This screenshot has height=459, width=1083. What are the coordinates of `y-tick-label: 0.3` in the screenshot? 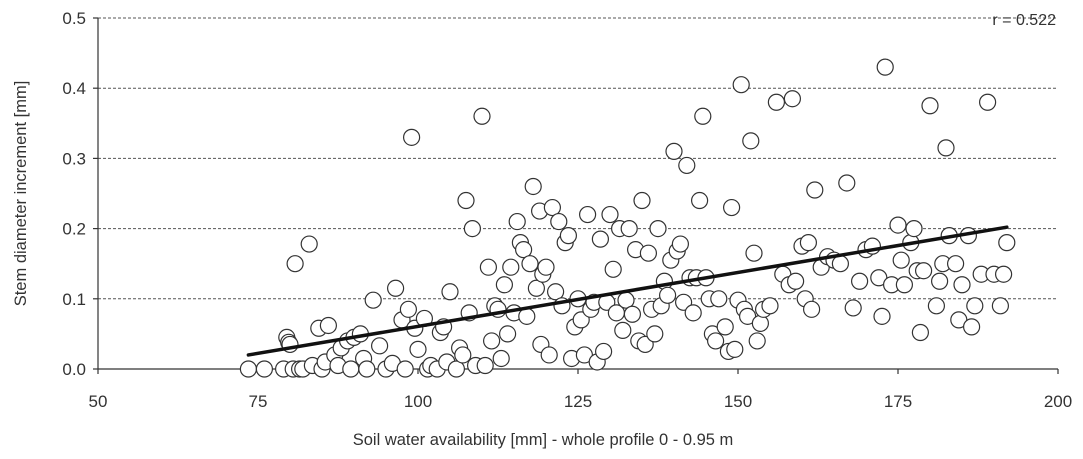 It's located at (74, 158).